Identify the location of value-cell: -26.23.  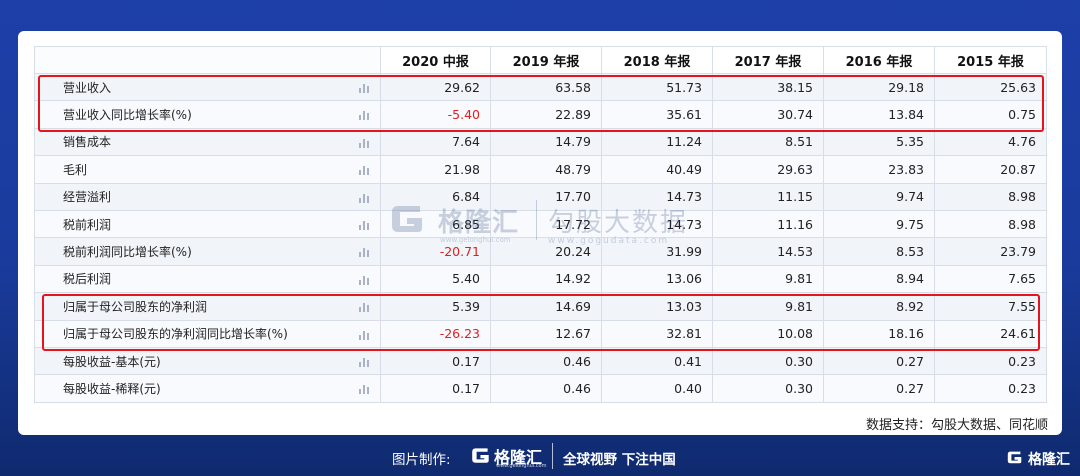
(435, 333).